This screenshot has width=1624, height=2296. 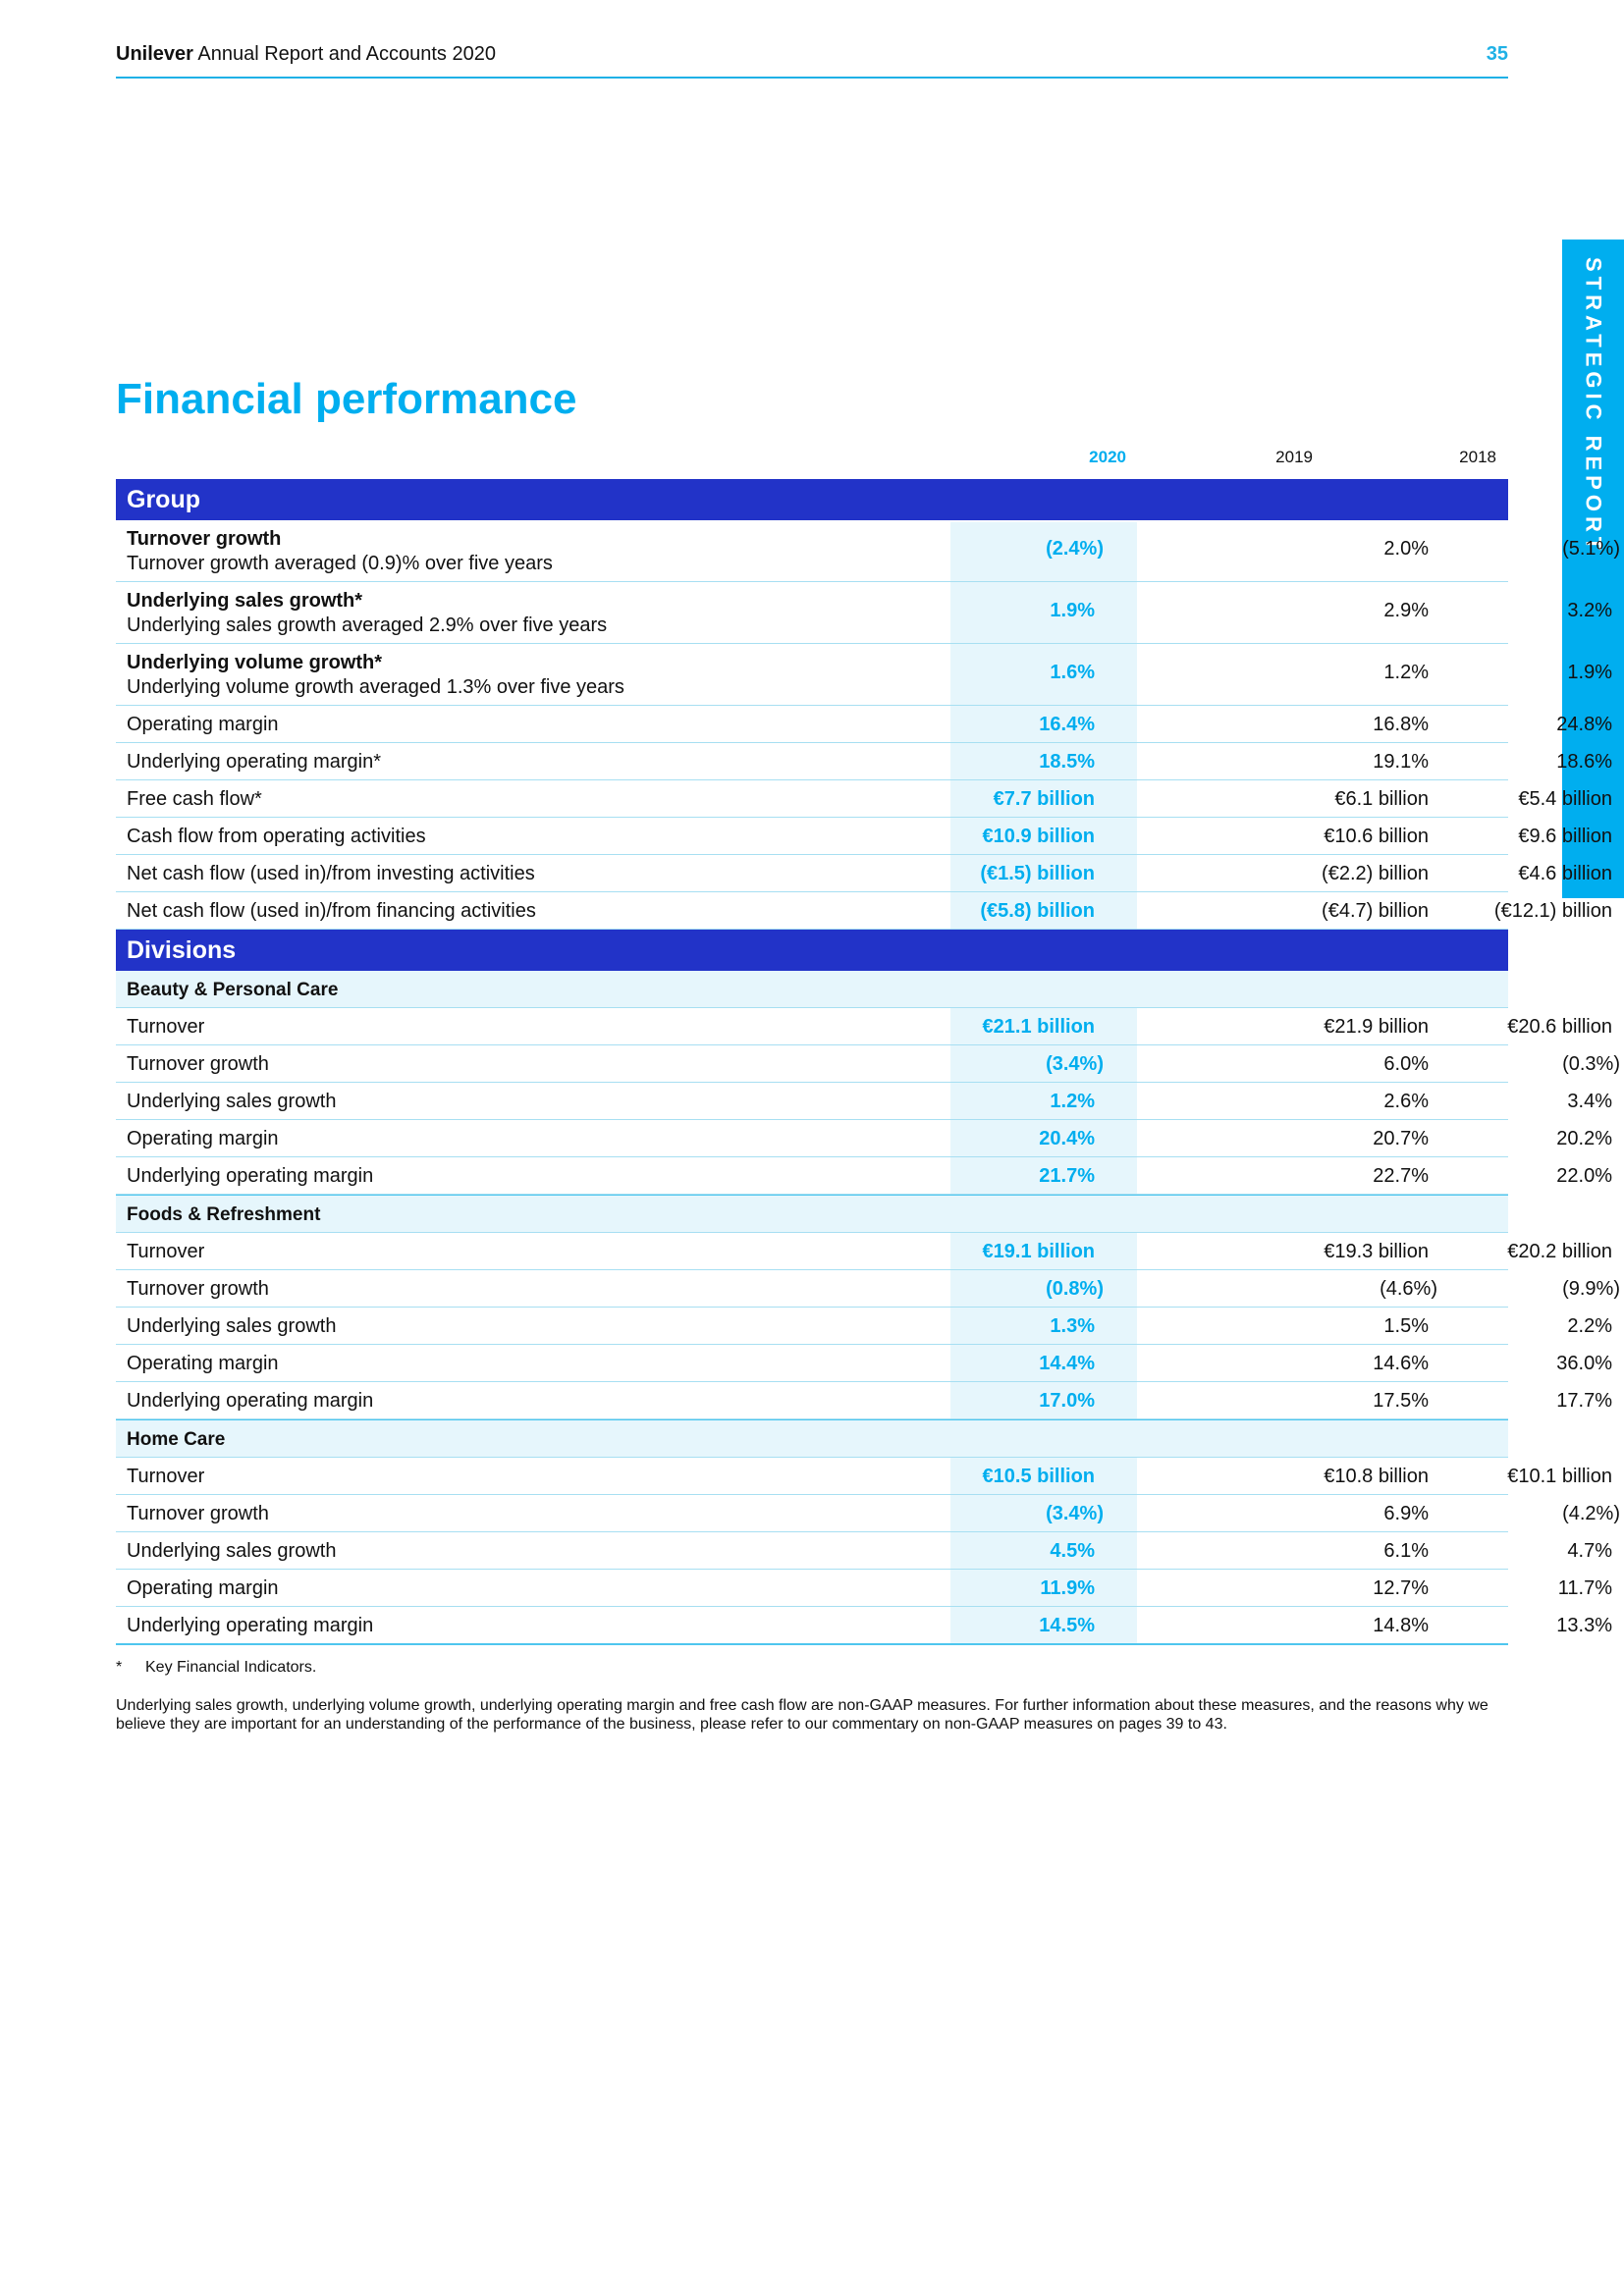 I want to click on current-year-highlight, so click(x=1043, y=1083).